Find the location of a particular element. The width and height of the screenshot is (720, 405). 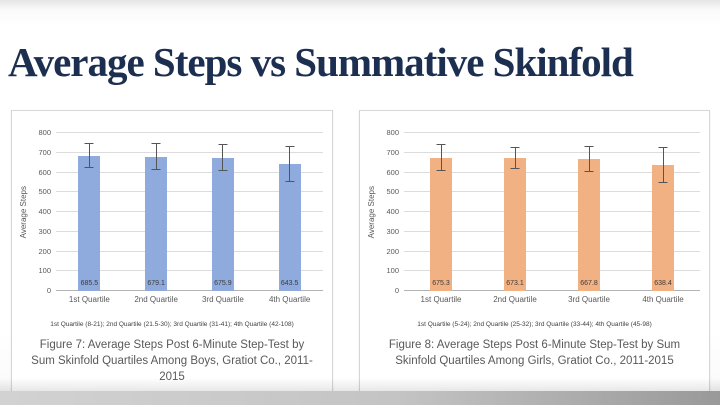

bar-slot: 675.9 is located at coordinates (223, 212).